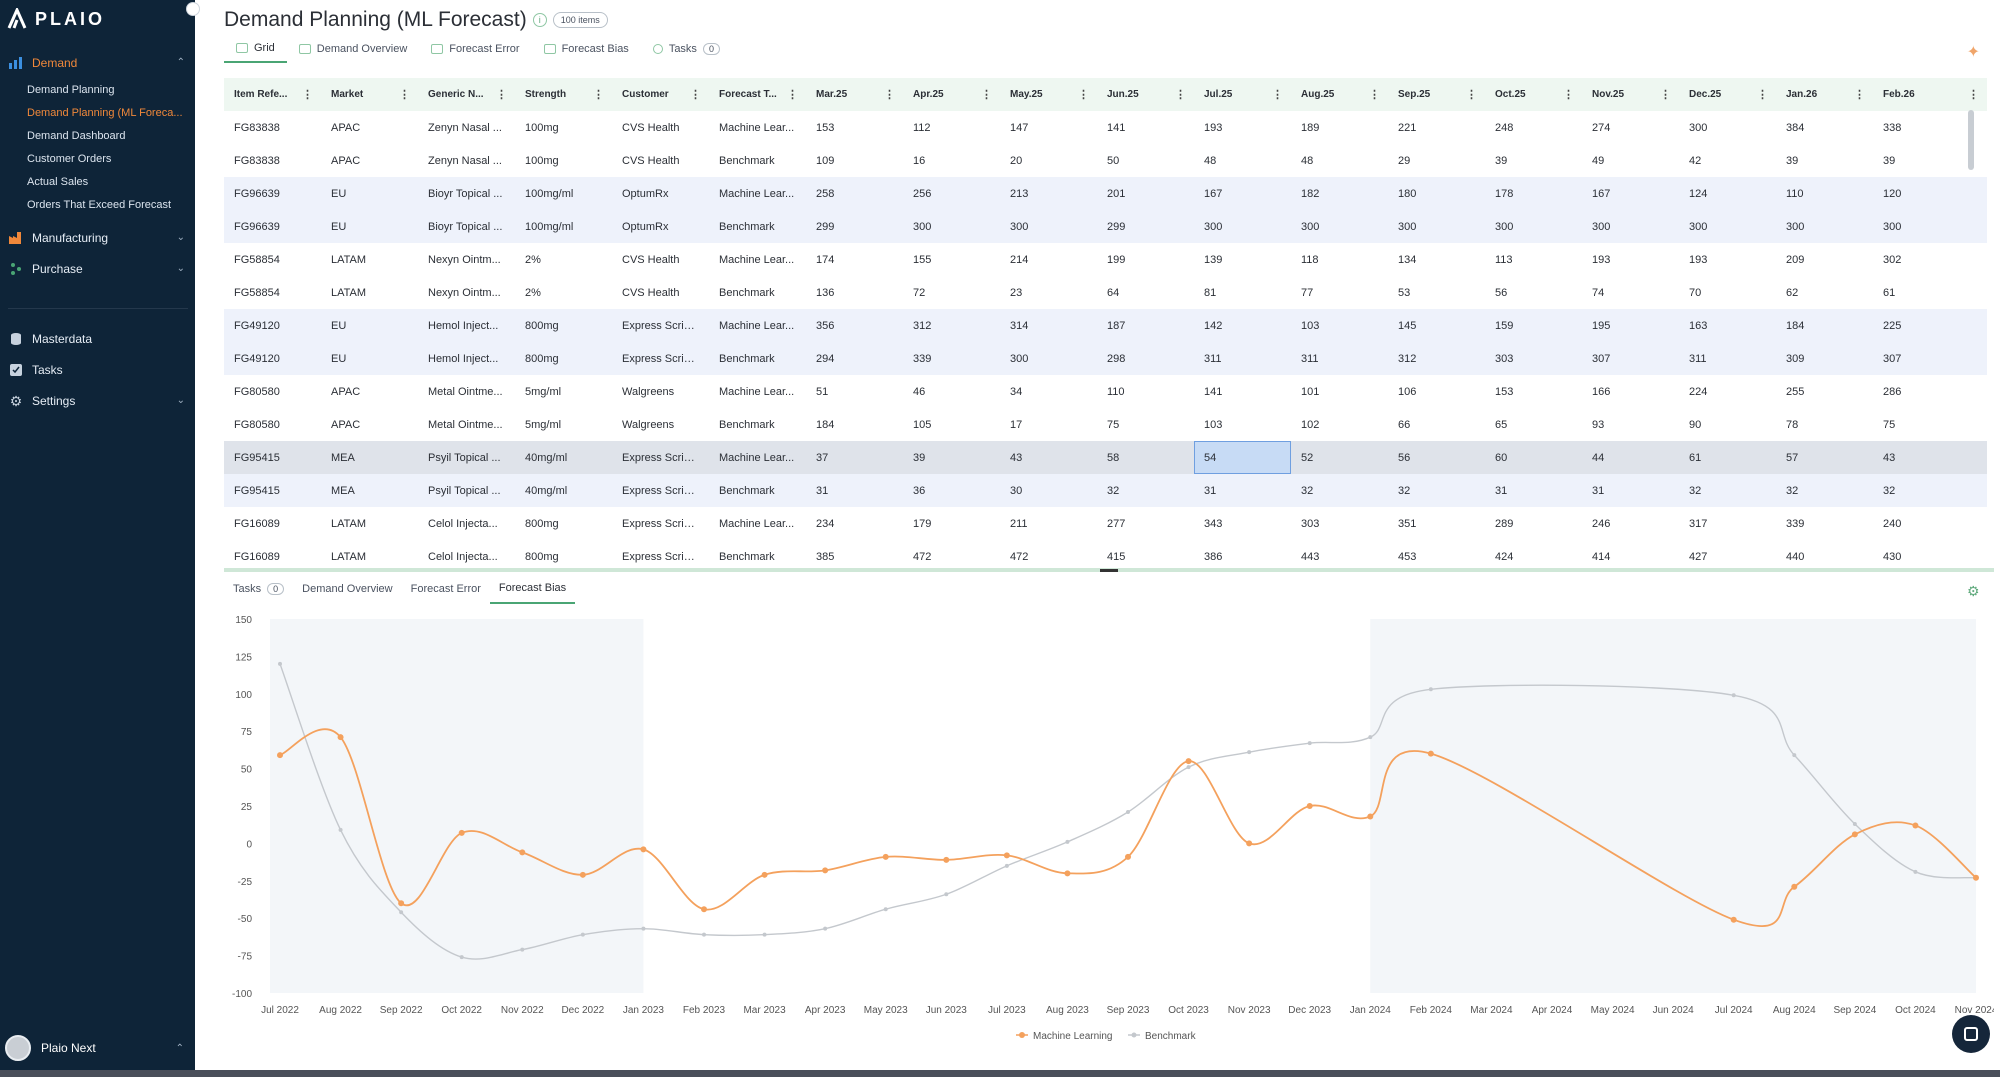 Image resolution: width=2000 pixels, height=1077 pixels. I want to click on table-cell: 246, so click(1601, 523).